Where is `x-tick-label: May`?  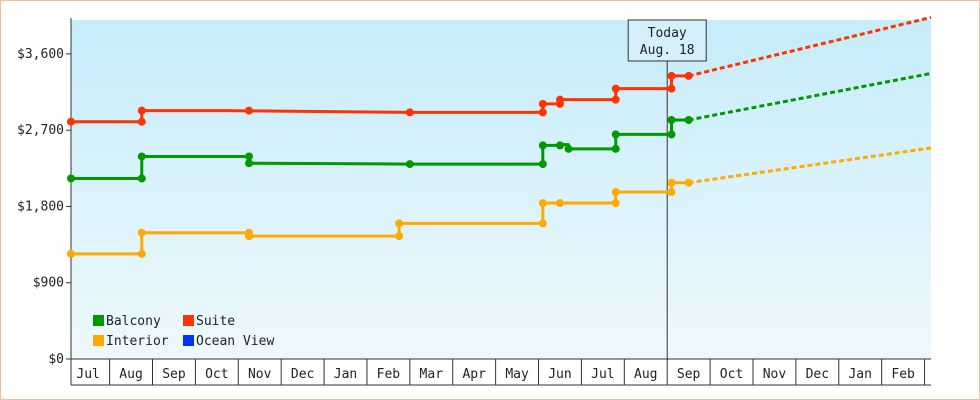 x-tick-label: May is located at coordinates (517, 374).